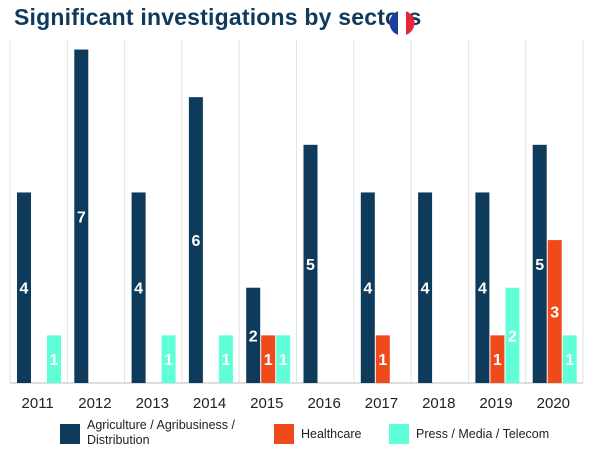  I want to click on data-label-2011-series-3: 1, so click(54, 360).